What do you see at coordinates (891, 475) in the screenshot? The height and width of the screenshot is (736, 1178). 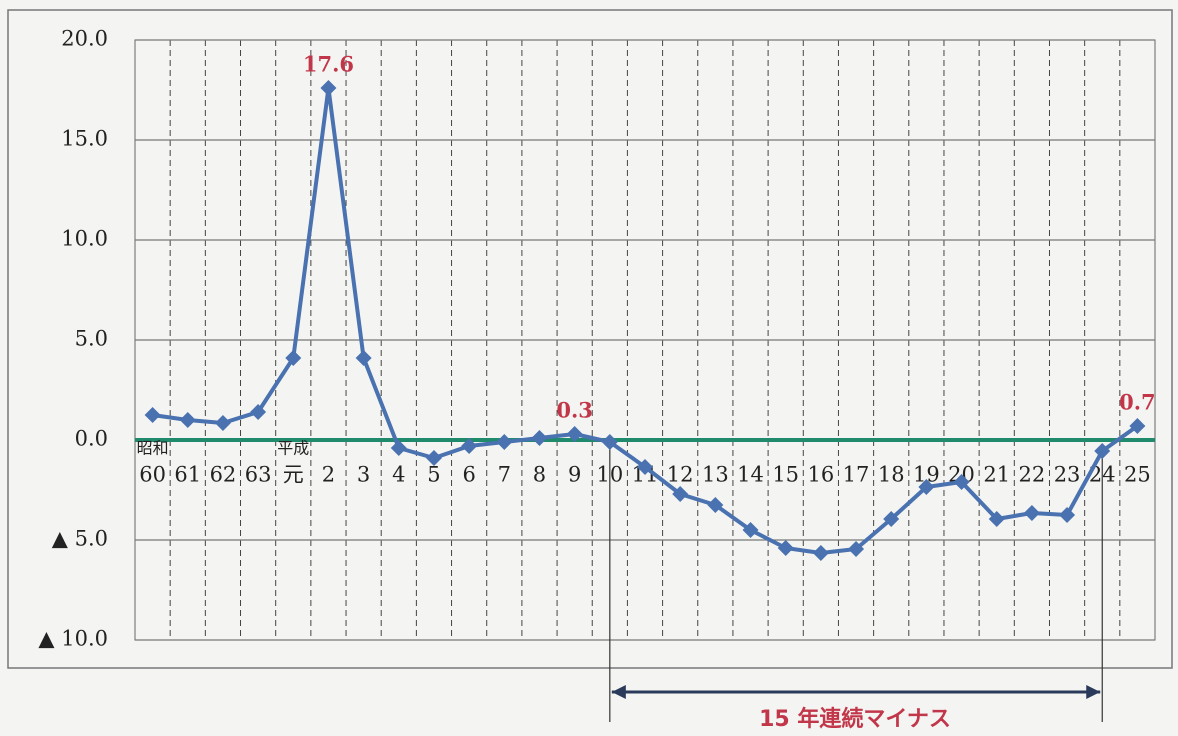 I see `x-tick-label: 18` at bounding box center [891, 475].